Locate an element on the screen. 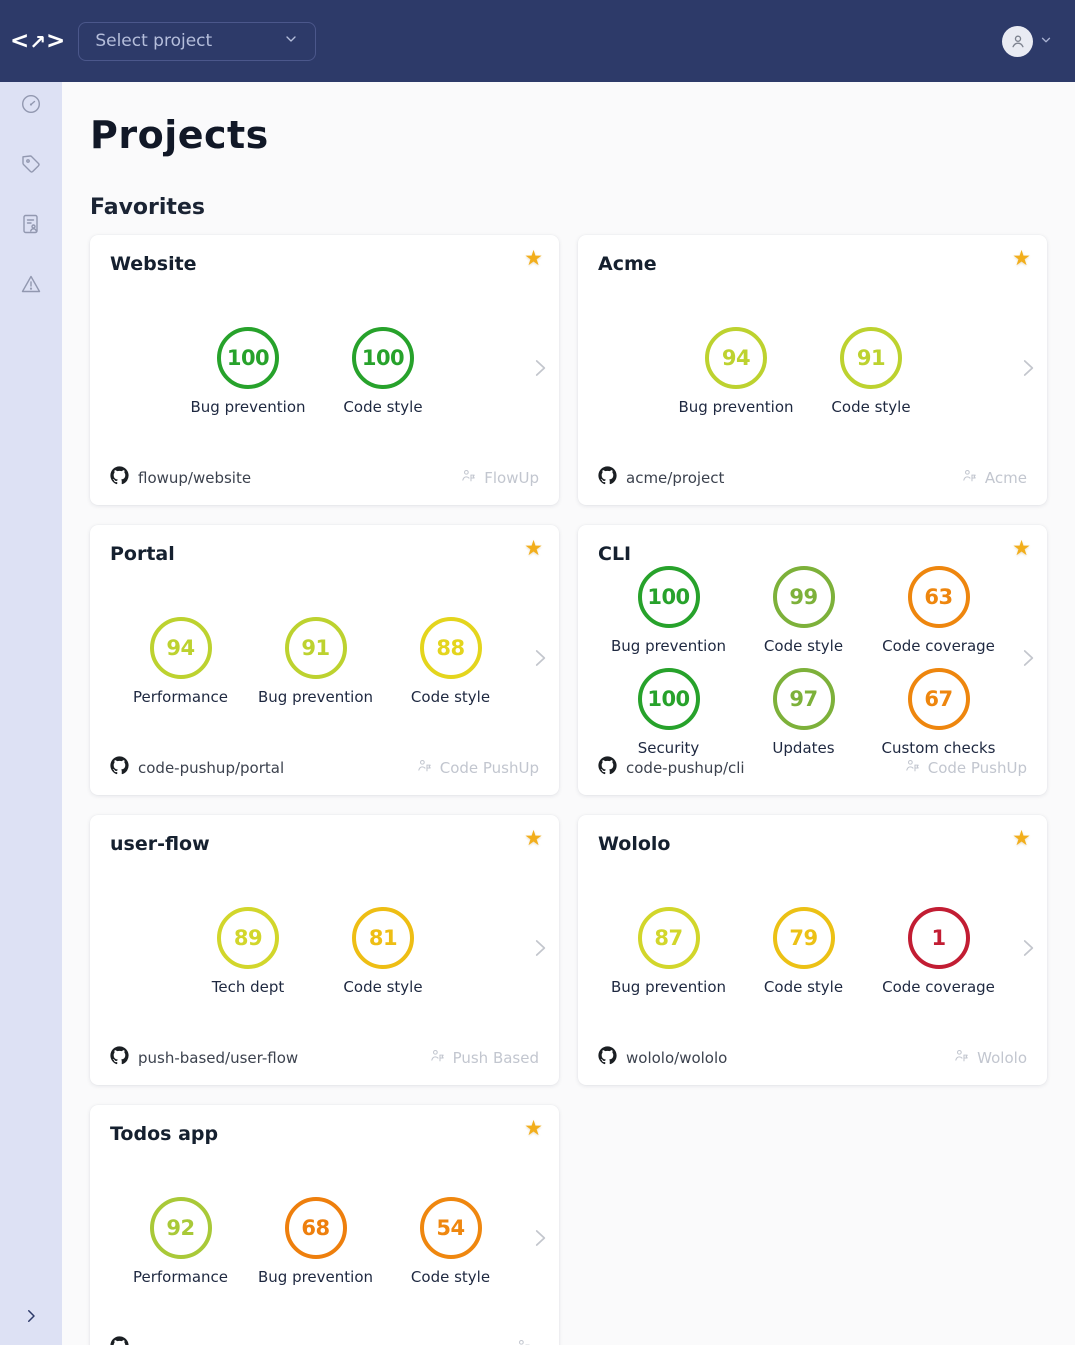  report-contact-icon is located at coordinates (31, 226).